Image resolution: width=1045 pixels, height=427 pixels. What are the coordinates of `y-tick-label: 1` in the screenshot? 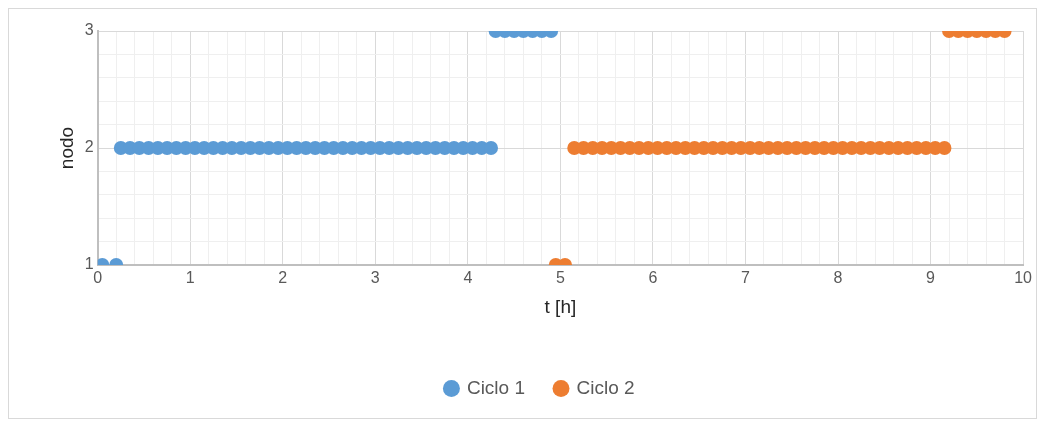 It's located at (89, 264).